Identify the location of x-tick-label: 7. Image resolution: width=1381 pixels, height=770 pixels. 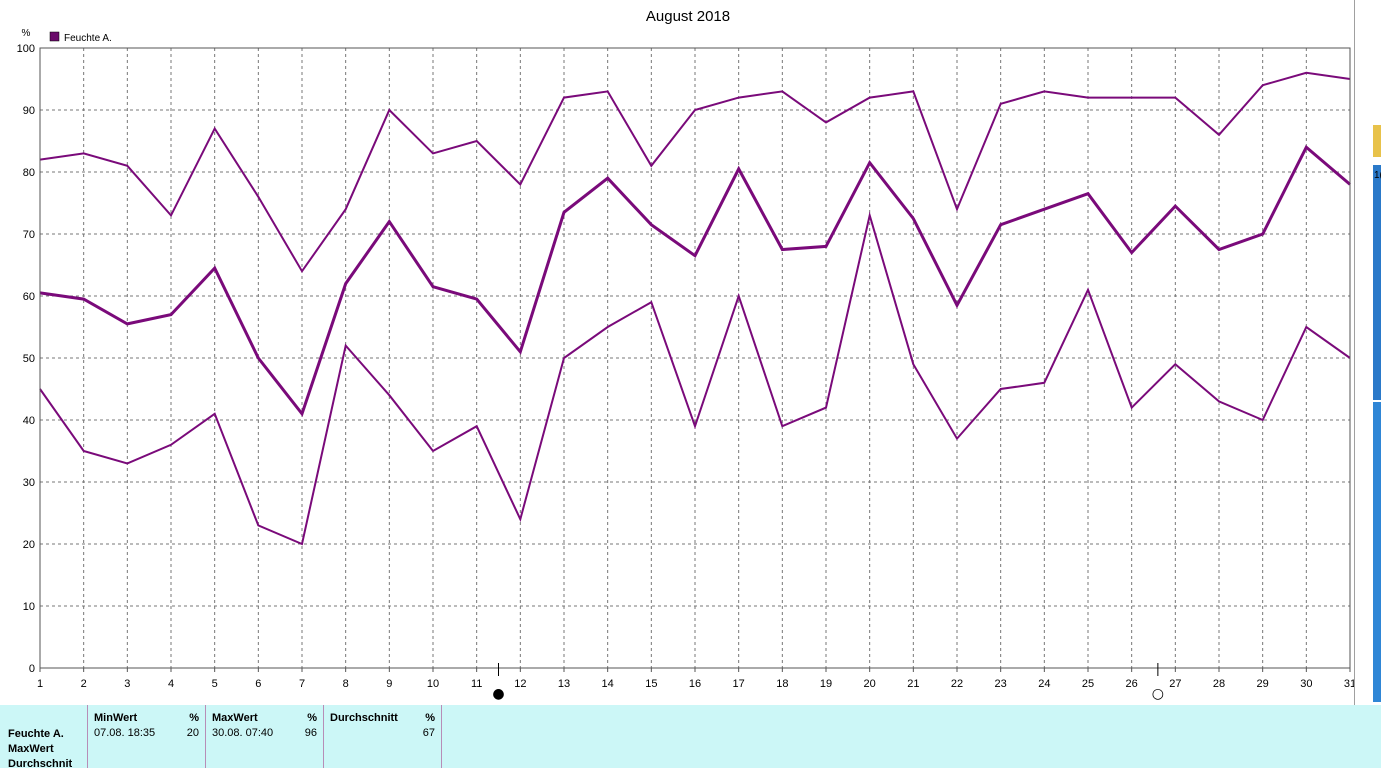
(302, 684).